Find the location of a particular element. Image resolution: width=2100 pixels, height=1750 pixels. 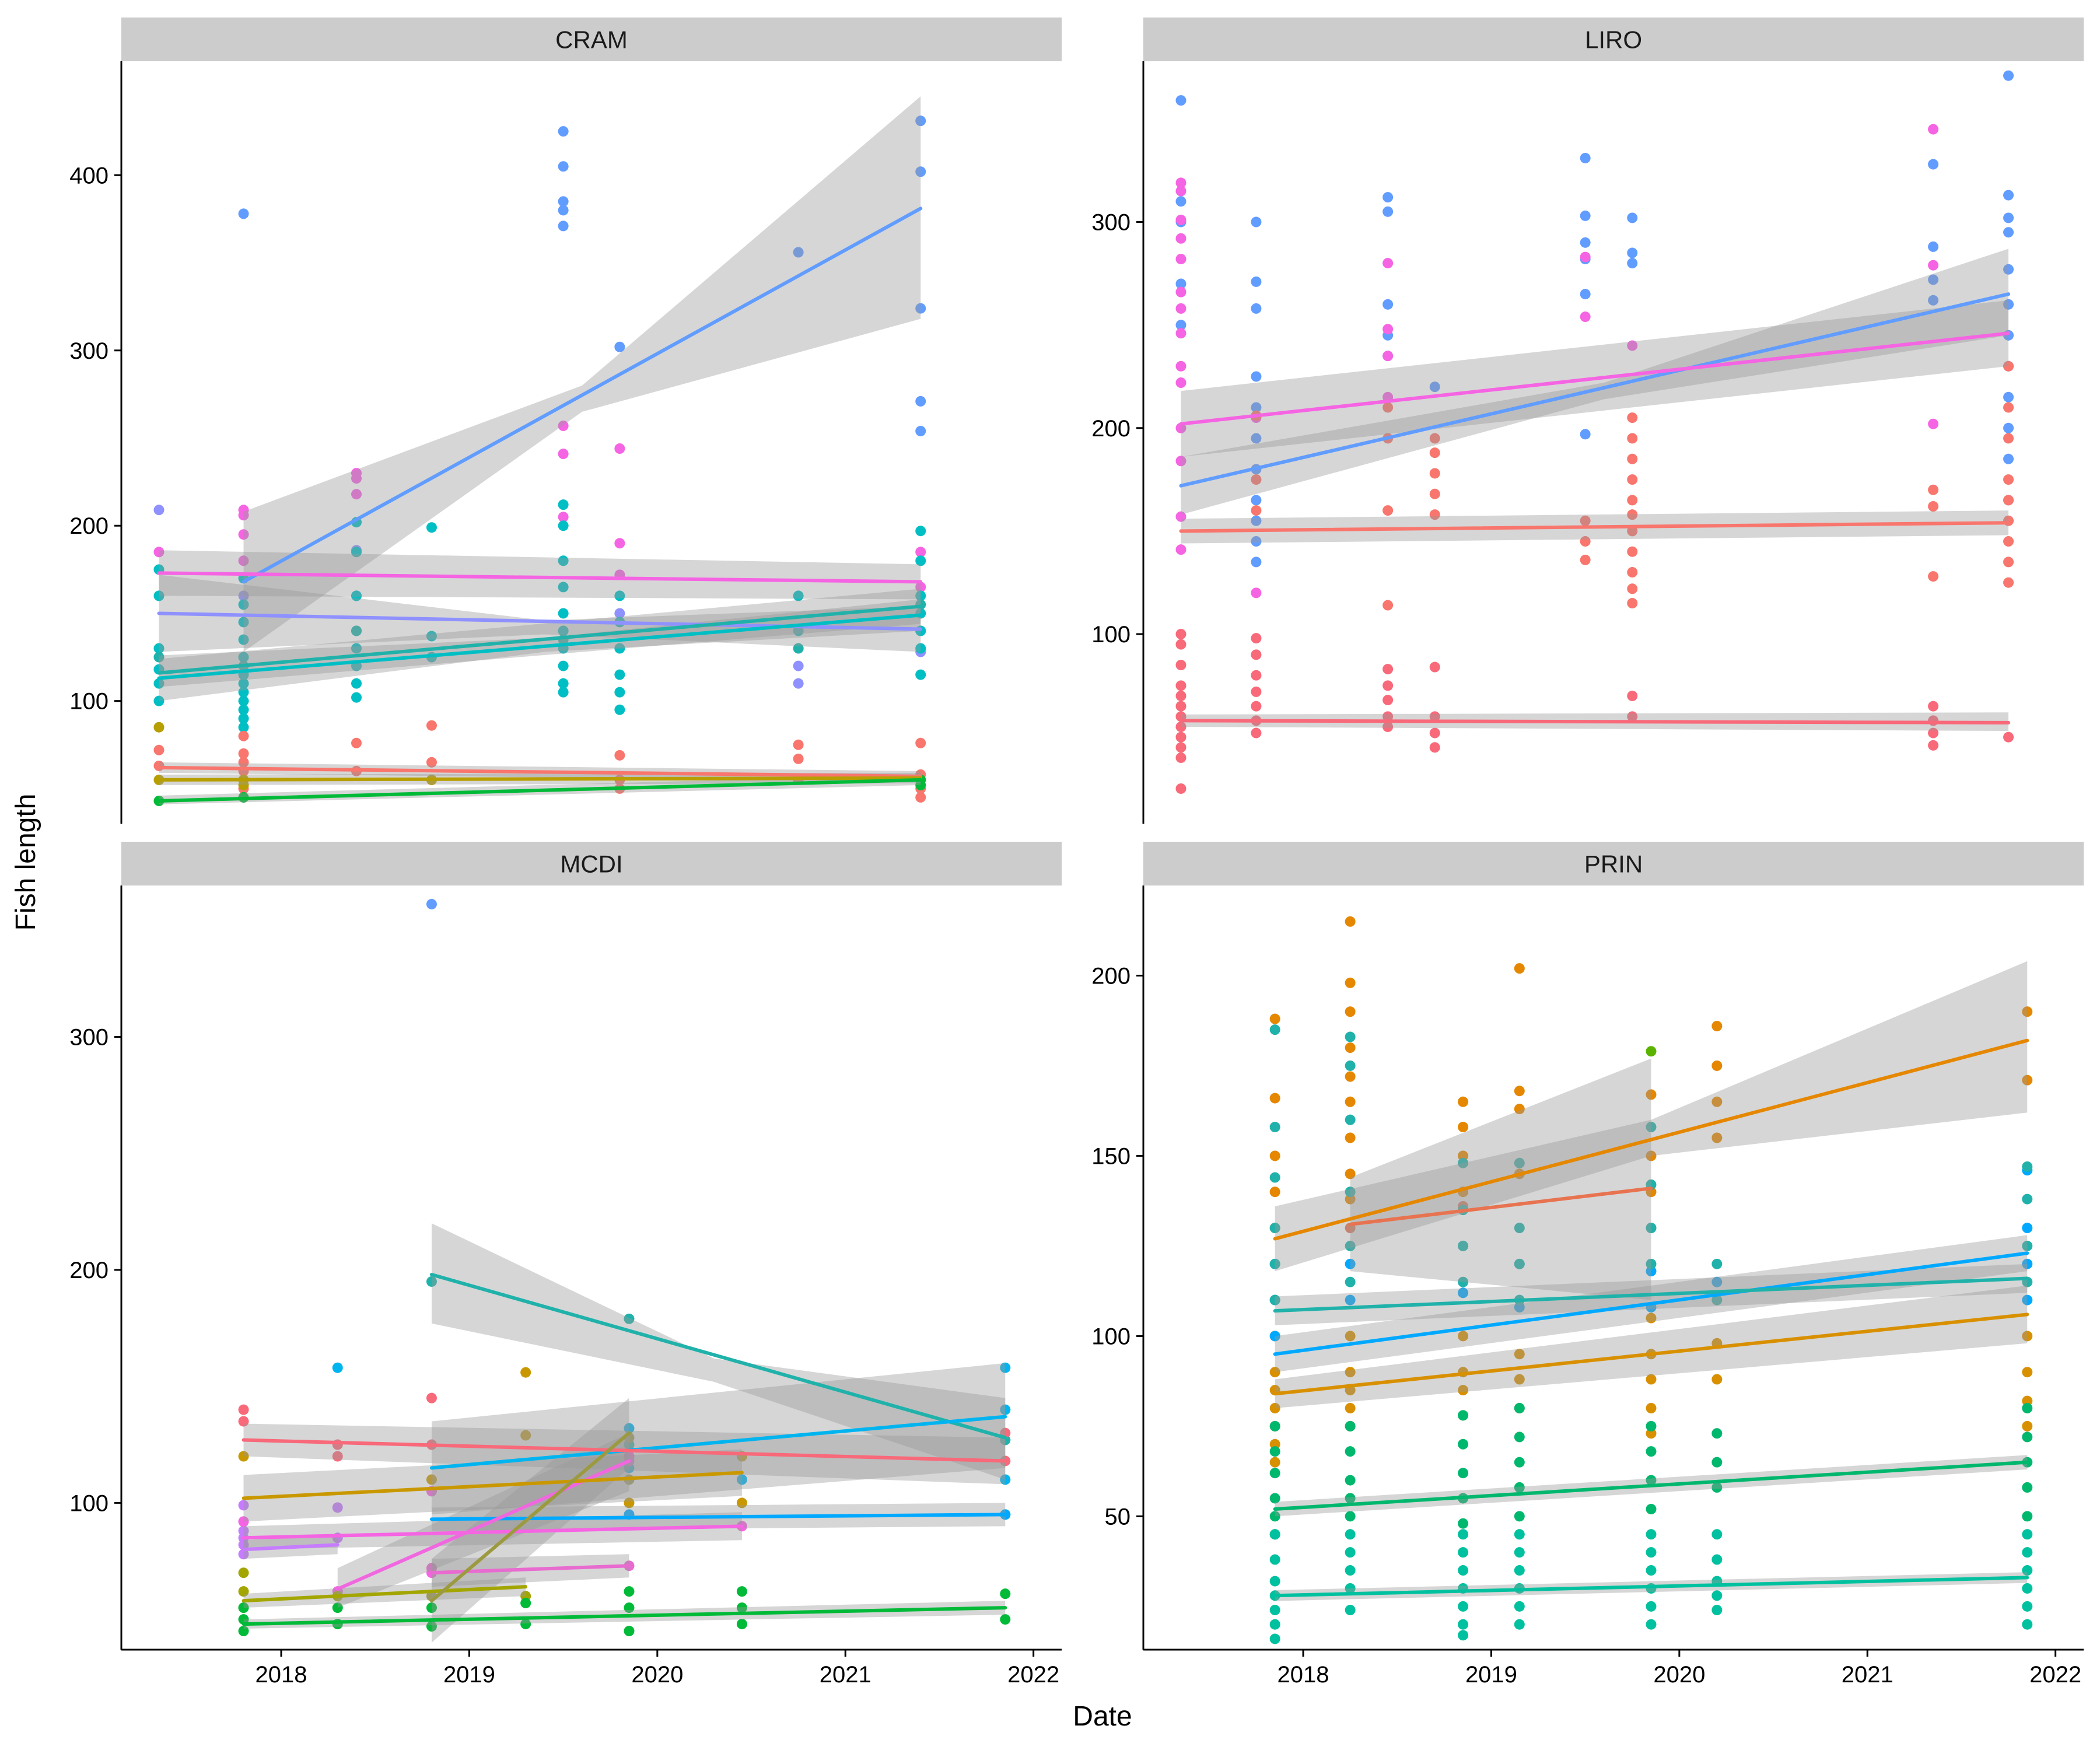

x-tick-label: 2019 is located at coordinates (1491, 1675).